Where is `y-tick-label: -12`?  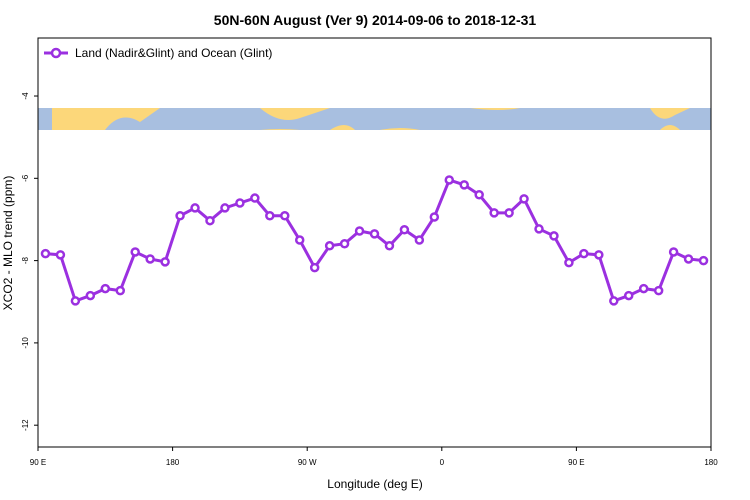
y-tick-label: -12 is located at coordinates (25, 425).